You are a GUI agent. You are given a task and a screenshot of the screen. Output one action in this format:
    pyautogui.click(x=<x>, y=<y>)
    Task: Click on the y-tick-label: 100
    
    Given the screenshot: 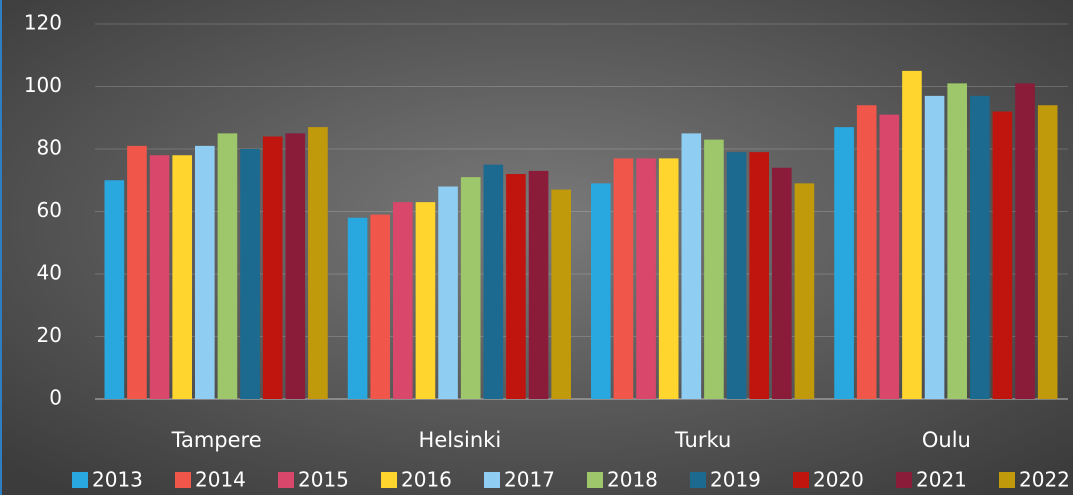 What is the action you would take?
    pyautogui.click(x=43, y=85)
    